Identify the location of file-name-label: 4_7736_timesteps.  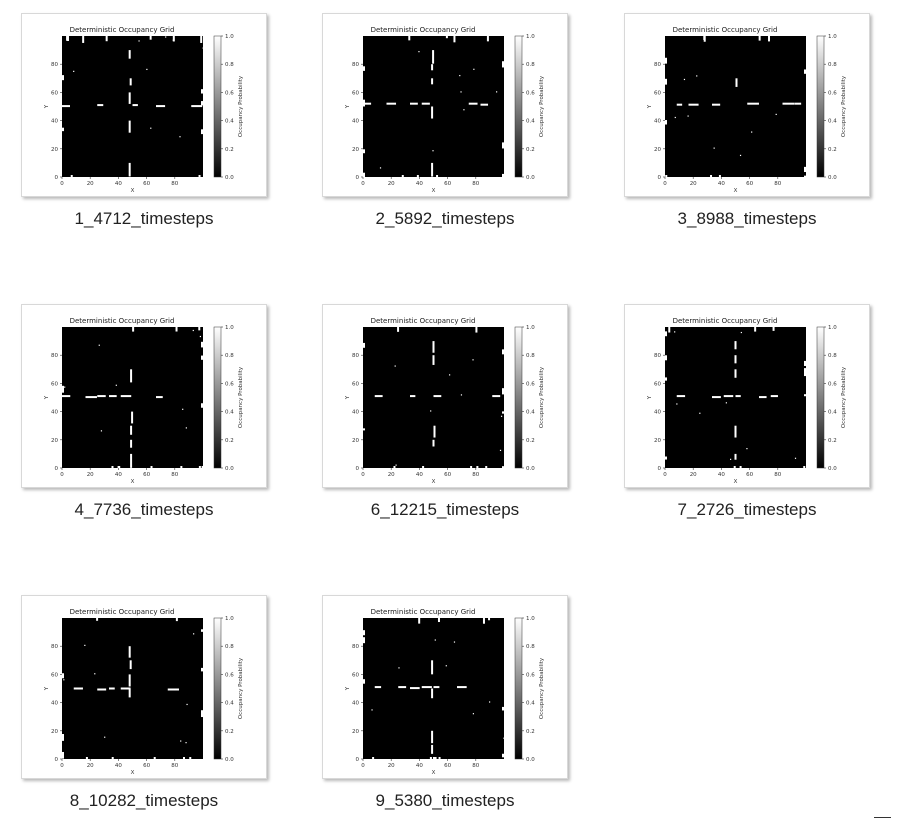
(144, 509).